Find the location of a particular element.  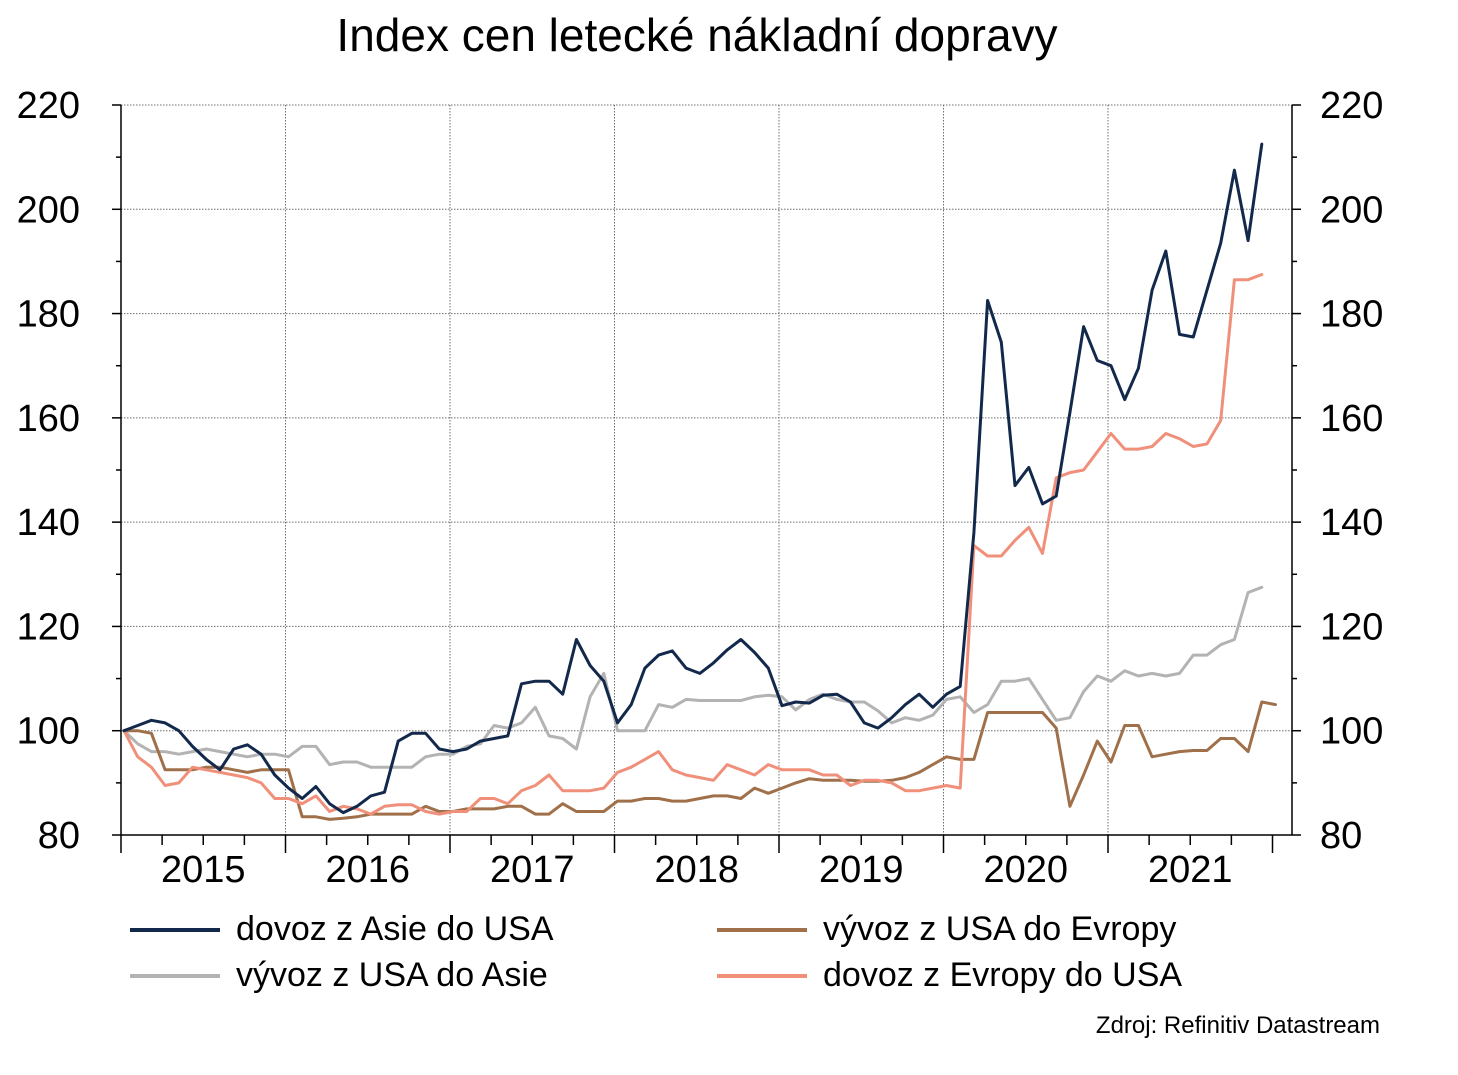

x-tick-label: 2018 is located at coordinates (696, 870).